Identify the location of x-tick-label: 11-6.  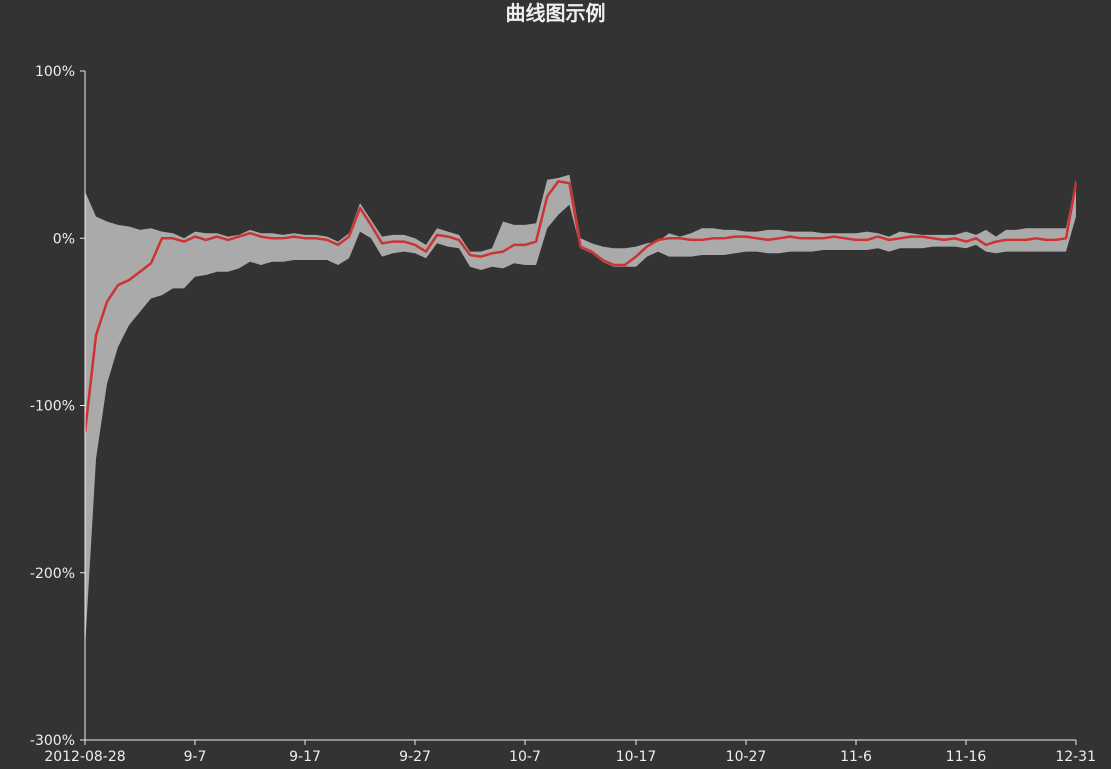
(856, 757).